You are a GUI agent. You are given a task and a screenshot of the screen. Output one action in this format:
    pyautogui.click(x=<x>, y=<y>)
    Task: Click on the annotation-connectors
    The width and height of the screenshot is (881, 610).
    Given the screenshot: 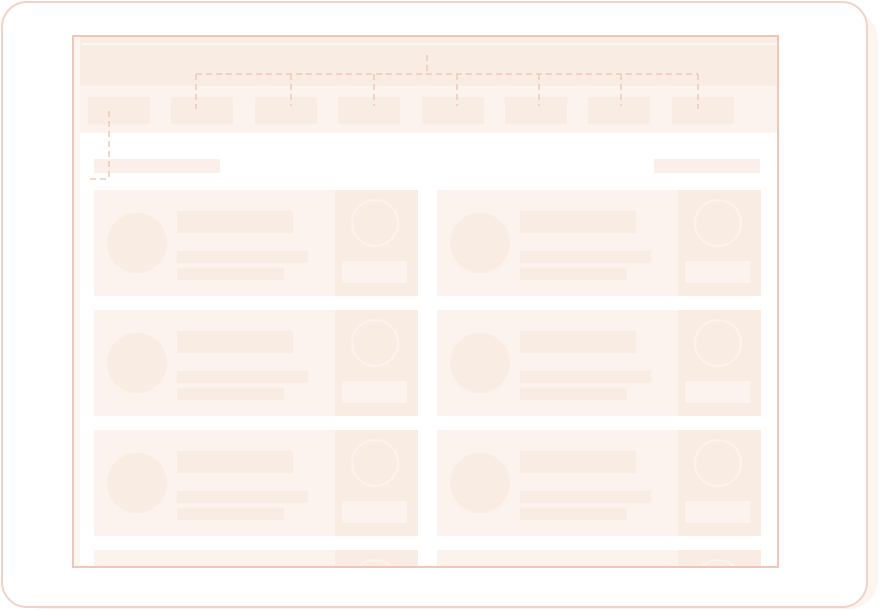 What is the action you would take?
    pyautogui.click(x=394, y=117)
    